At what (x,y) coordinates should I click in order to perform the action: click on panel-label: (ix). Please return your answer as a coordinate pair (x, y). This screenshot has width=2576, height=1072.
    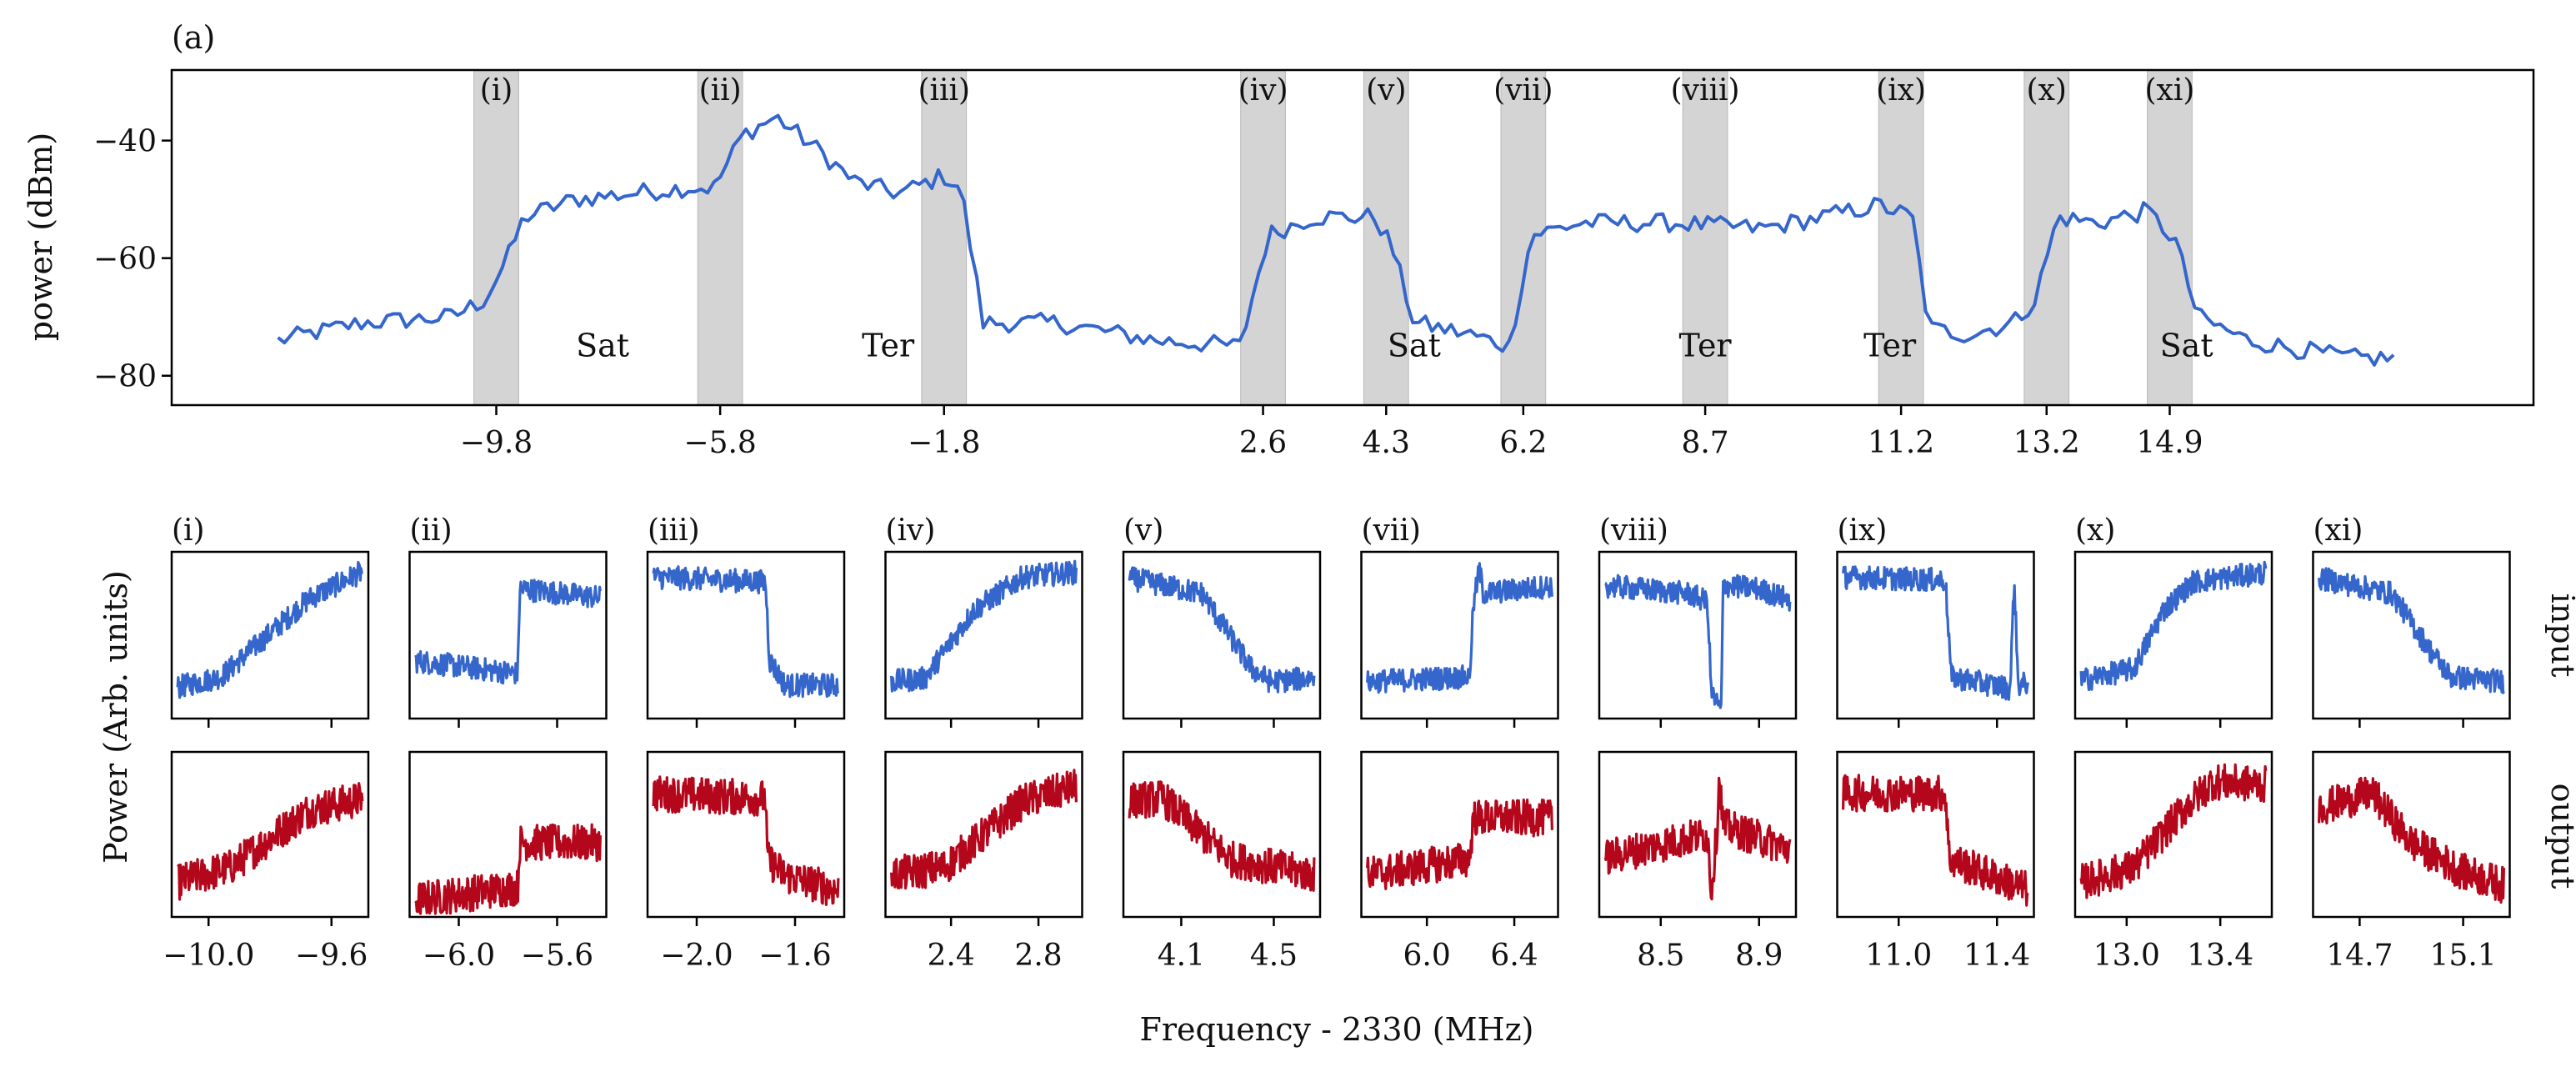
    Looking at the image, I should click on (1863, 530).